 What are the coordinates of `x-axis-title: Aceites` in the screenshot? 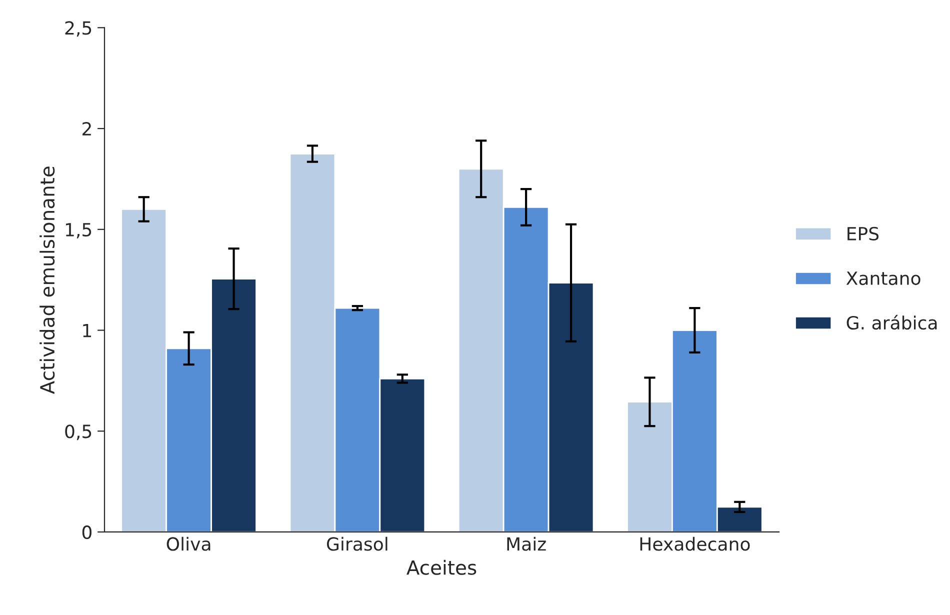 It's located at (441, 567).